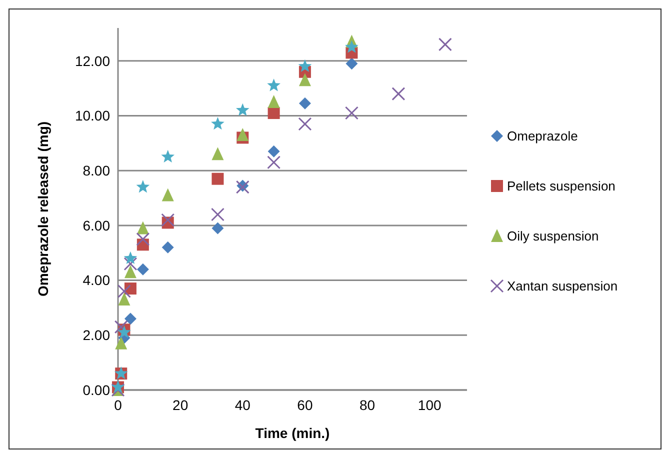 The width and height of the screenshot is (670, 458). I want to click on x-tick-label: 100, so click(430, 405).